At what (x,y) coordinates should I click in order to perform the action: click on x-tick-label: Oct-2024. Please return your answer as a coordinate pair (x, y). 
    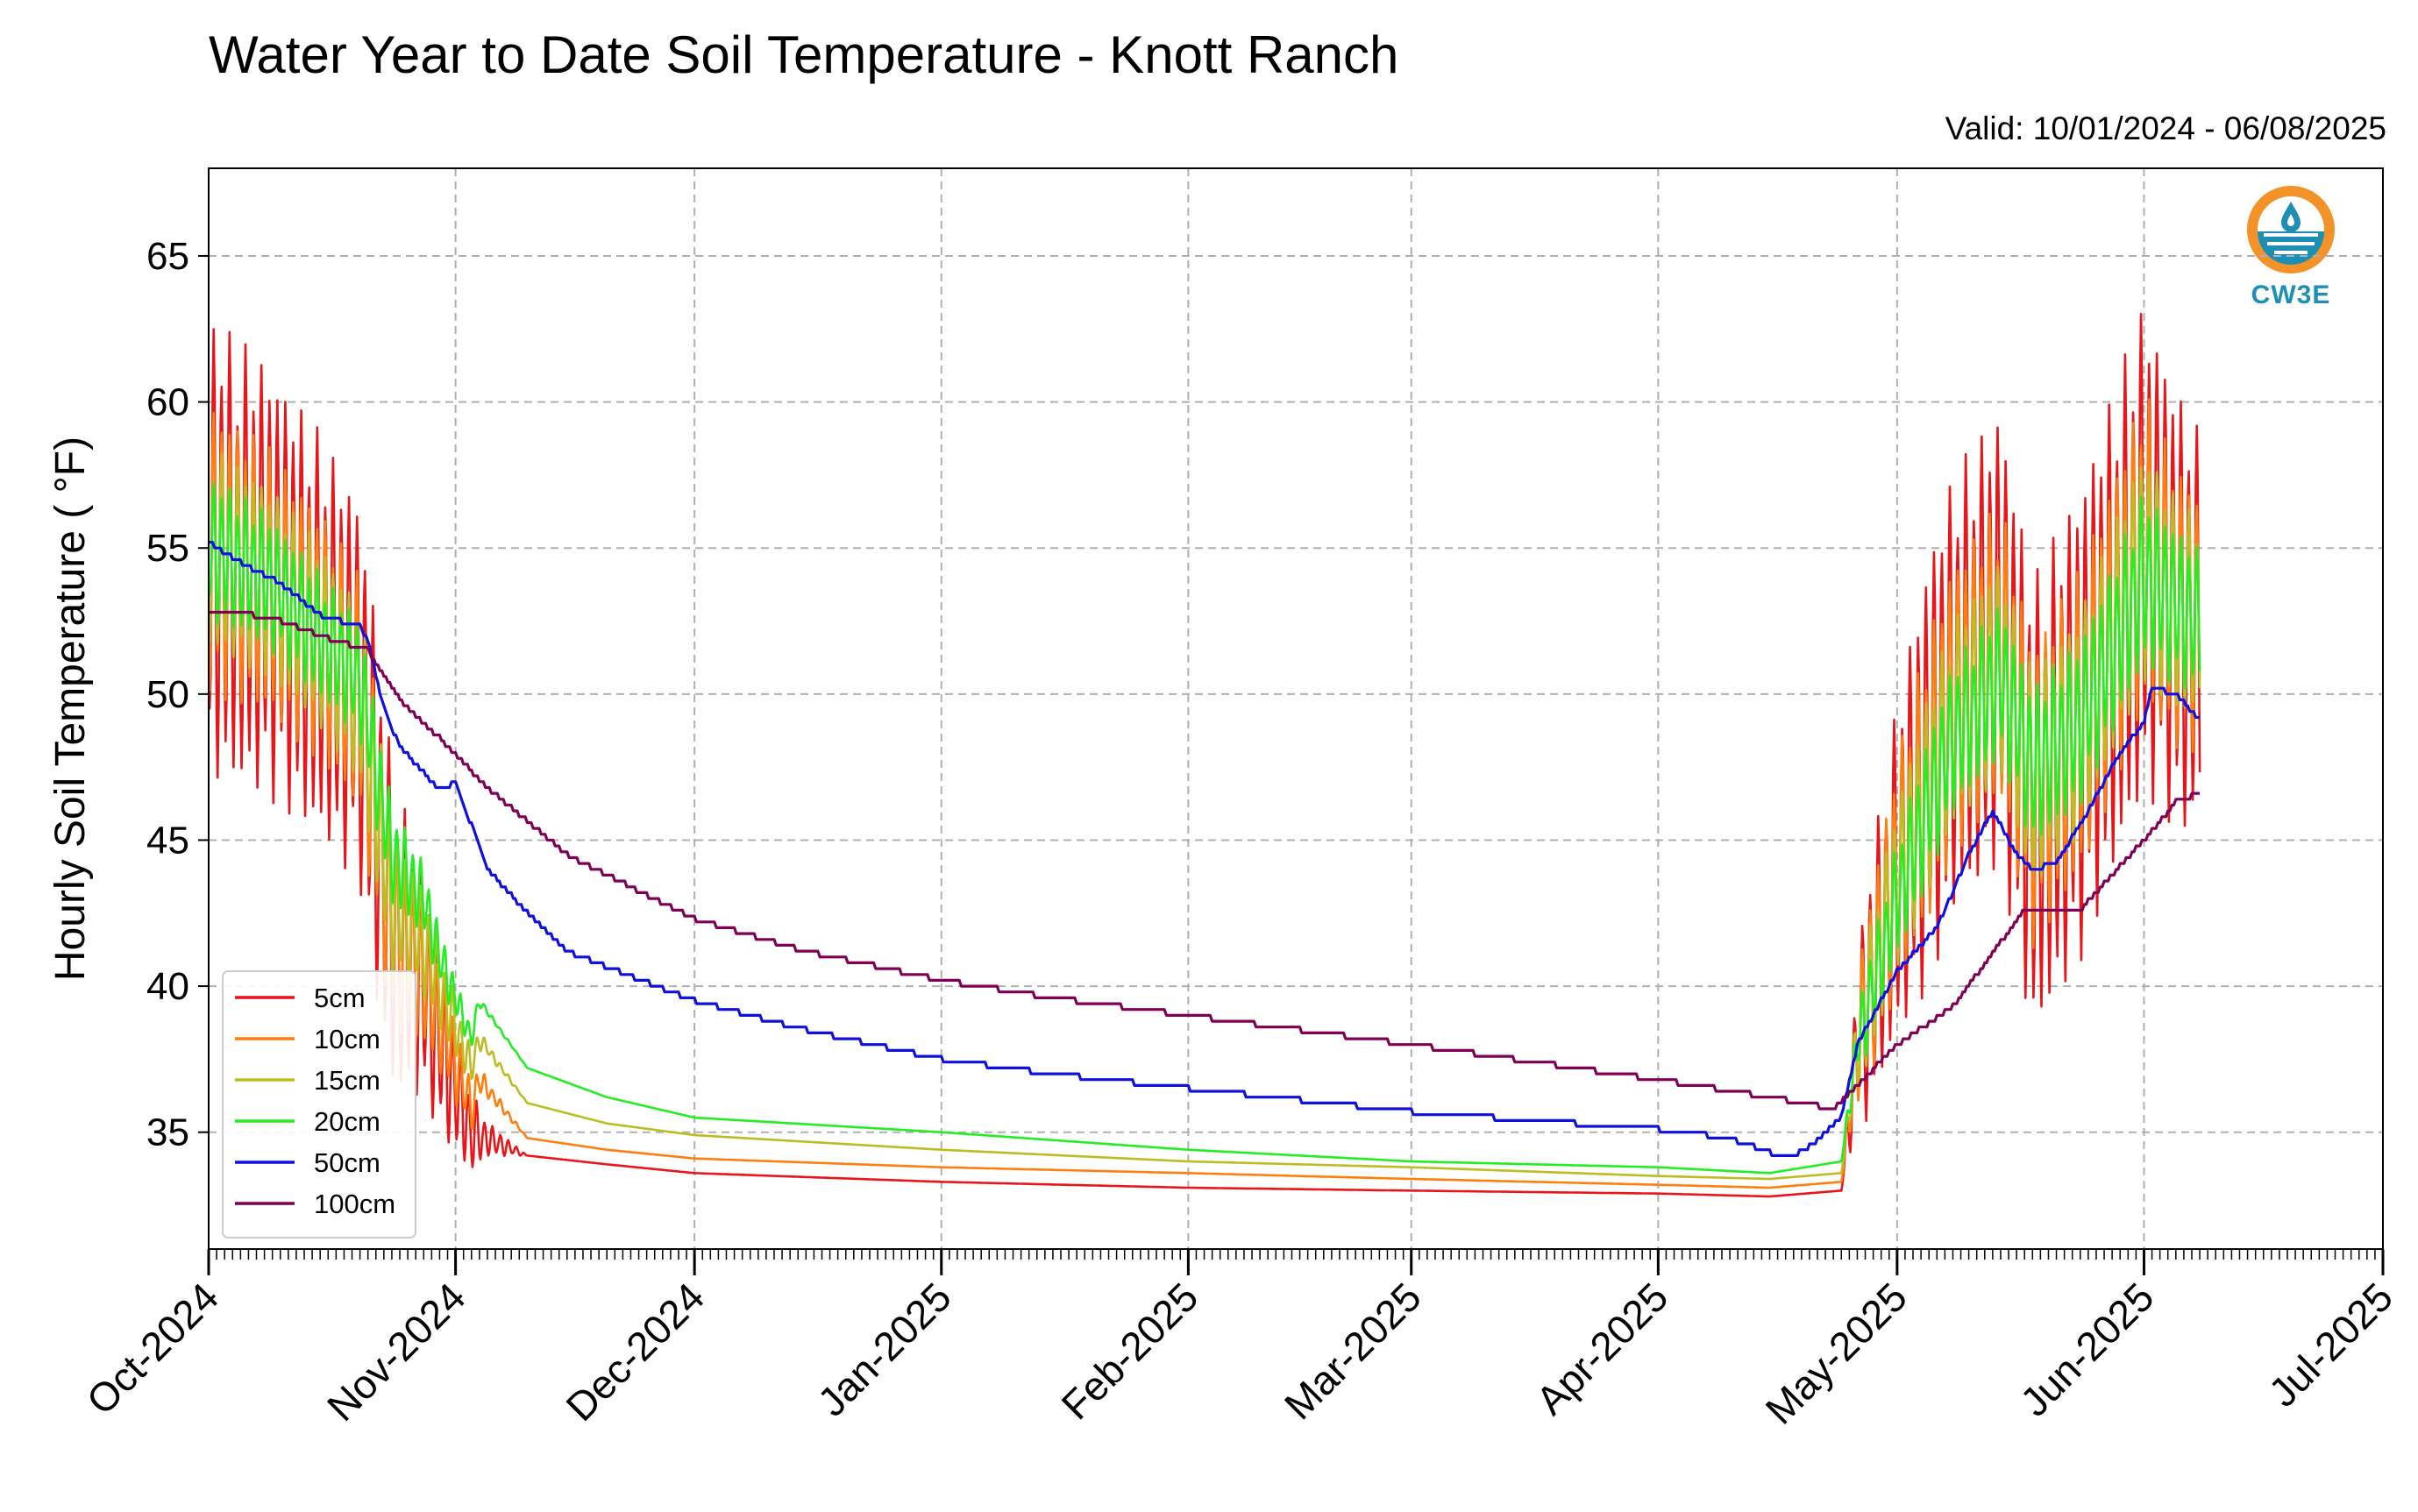
    Looking at the image, I should click on (153, 1348).